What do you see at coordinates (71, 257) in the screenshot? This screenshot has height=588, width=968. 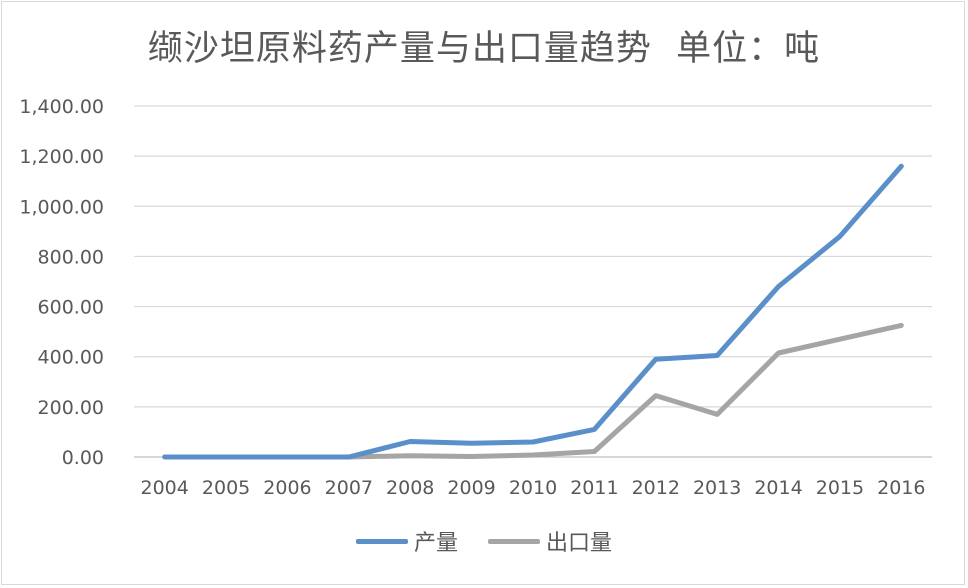 I see `y-tick-label: 800.00` at bounding box center [71, 257].